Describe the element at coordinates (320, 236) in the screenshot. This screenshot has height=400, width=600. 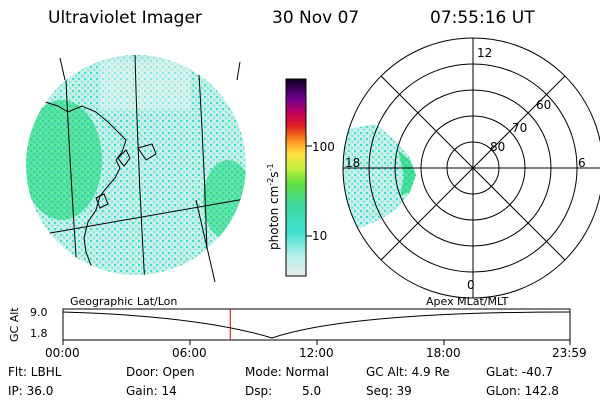
I see `colorbar-tick-10: 10` at that location.